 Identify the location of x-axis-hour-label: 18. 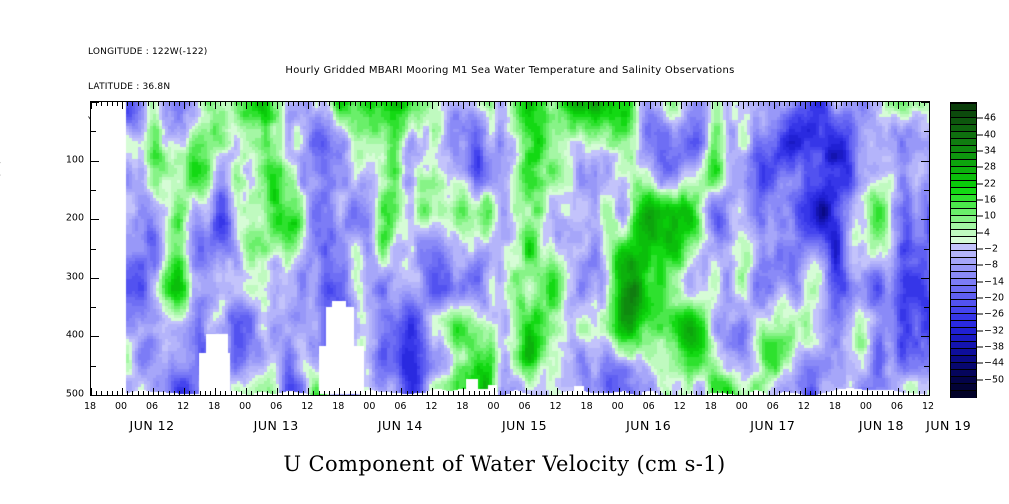
(214, 406).